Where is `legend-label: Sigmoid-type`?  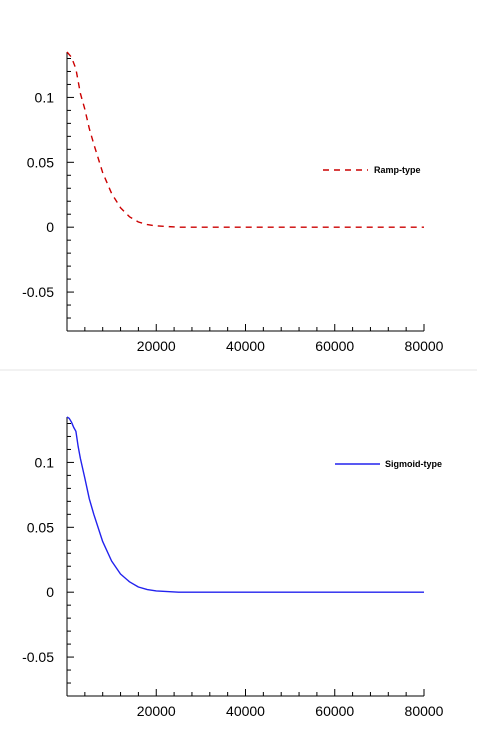
legend-label: Sigmoid-type is located at coordinates (413, 464).